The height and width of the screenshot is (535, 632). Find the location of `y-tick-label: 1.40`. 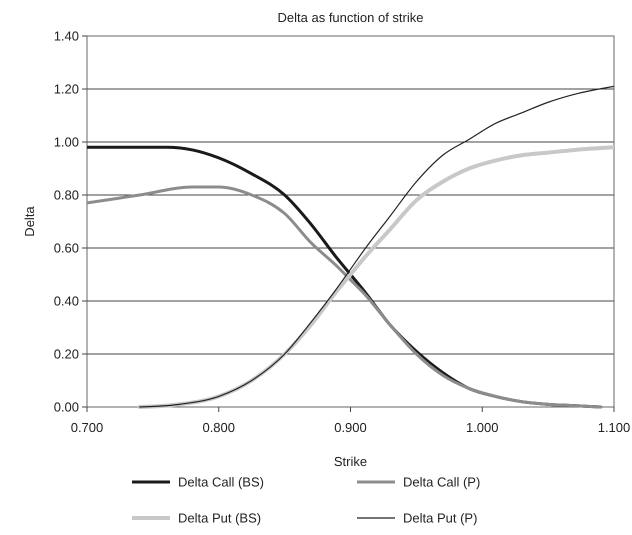

y-tick-label: 1.40 is located at coordinates (66, 36).